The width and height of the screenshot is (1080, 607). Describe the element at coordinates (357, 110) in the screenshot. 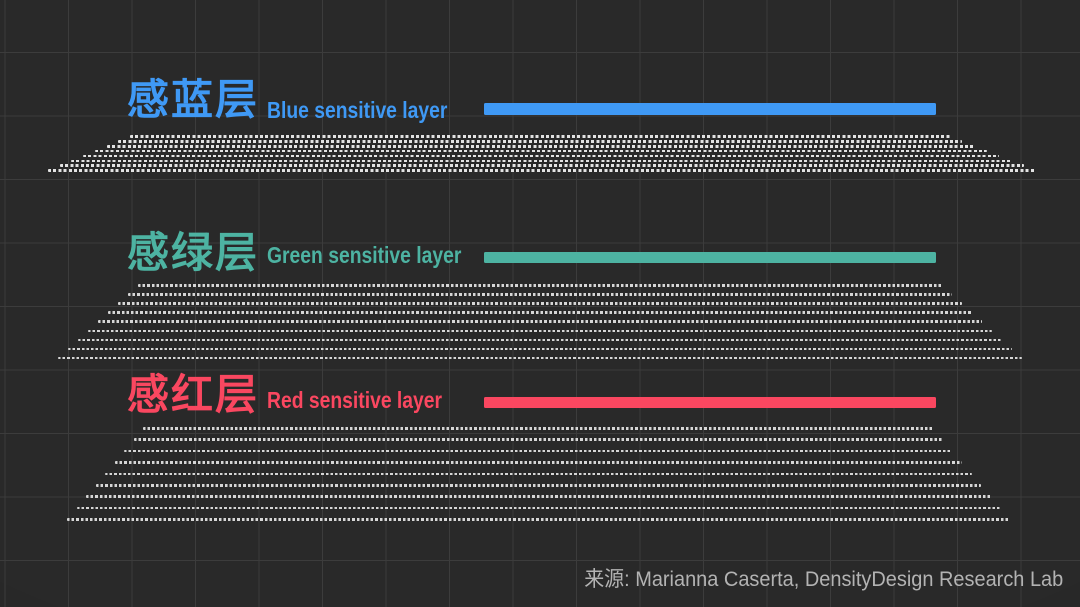

I see `blue-layer-title-en: Blue sensitive layer` at that location.